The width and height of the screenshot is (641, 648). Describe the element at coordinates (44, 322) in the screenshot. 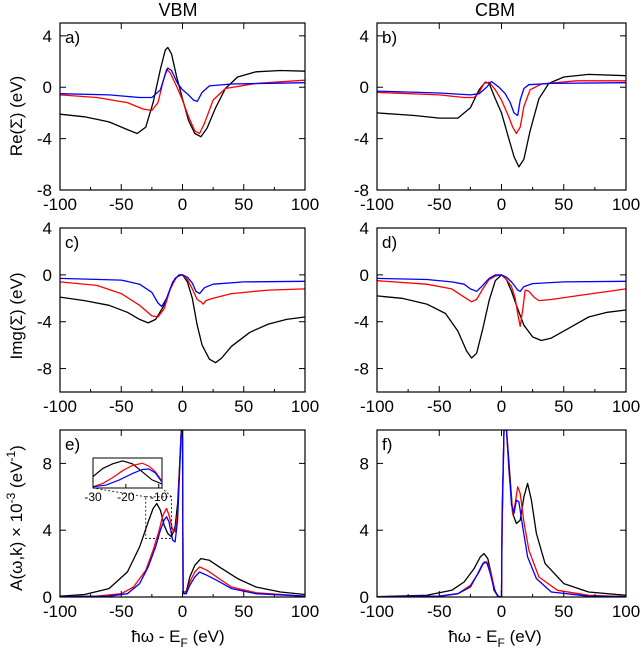

I see `y-tick-label-c: -4` at that location.